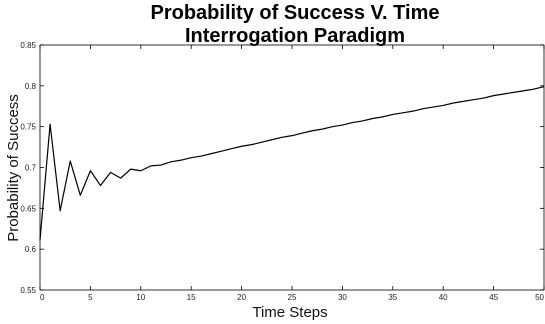  What do you see at coordinates (342, 297) in the screenshot?
I see `x-tick-label: 30` at bounding box center [342, 297].